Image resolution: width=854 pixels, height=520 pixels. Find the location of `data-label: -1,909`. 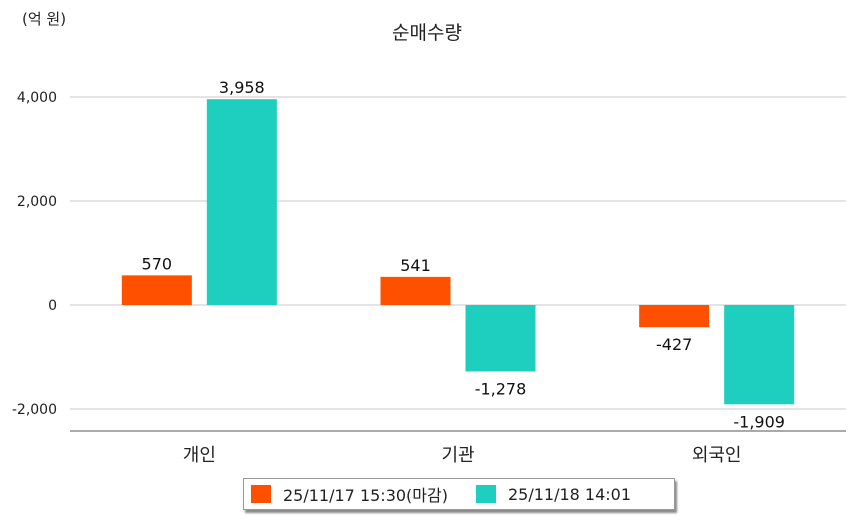

data-label: -1,909 is located at coordinates (759, 421).